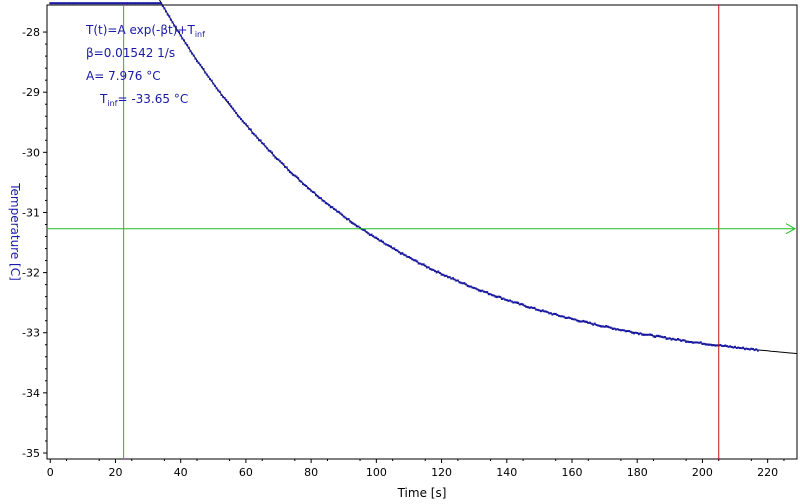 The image size is (800, 504). What do you see at coordinates (112, 103) in the screenshot?
I see `fit-tinf-subscript: inf` at bounding box center [112, 103].